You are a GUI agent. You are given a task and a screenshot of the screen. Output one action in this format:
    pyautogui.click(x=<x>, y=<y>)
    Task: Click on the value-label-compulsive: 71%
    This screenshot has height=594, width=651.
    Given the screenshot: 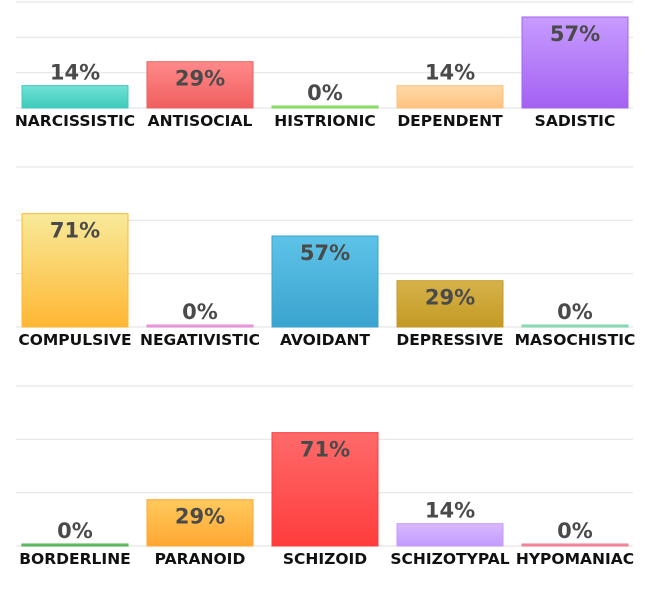 What is the action you would take?
    pyautogui.click(x=75, y=231)
    